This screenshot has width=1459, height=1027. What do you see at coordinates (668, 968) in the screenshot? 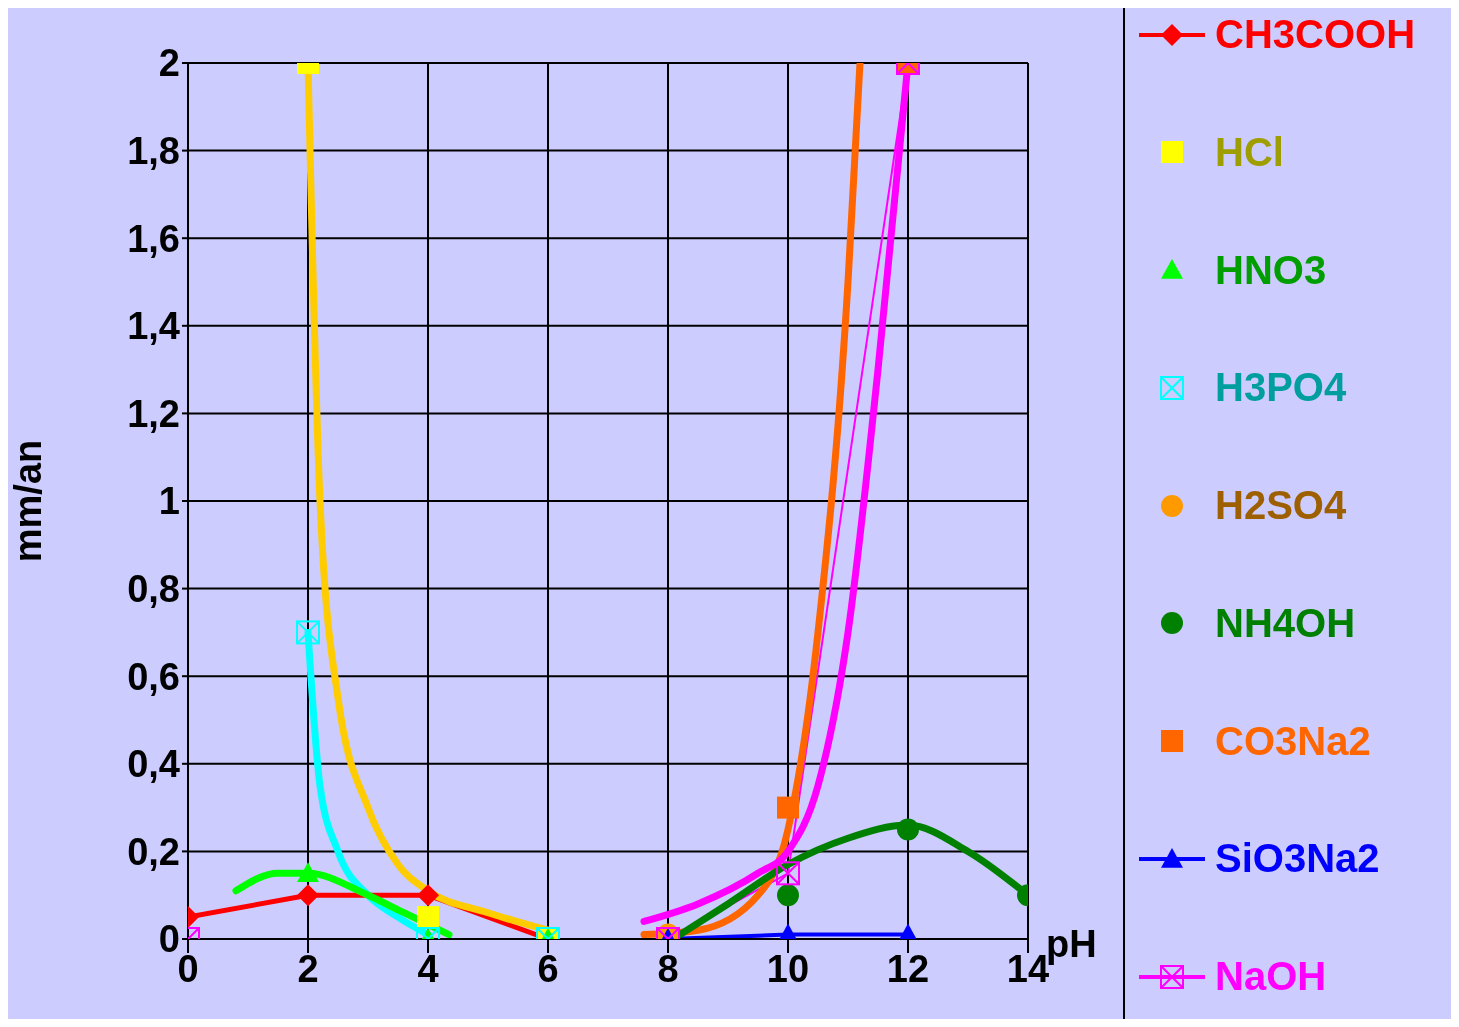
I see `x-tick-label: 8` at bounding box center [668, 968].